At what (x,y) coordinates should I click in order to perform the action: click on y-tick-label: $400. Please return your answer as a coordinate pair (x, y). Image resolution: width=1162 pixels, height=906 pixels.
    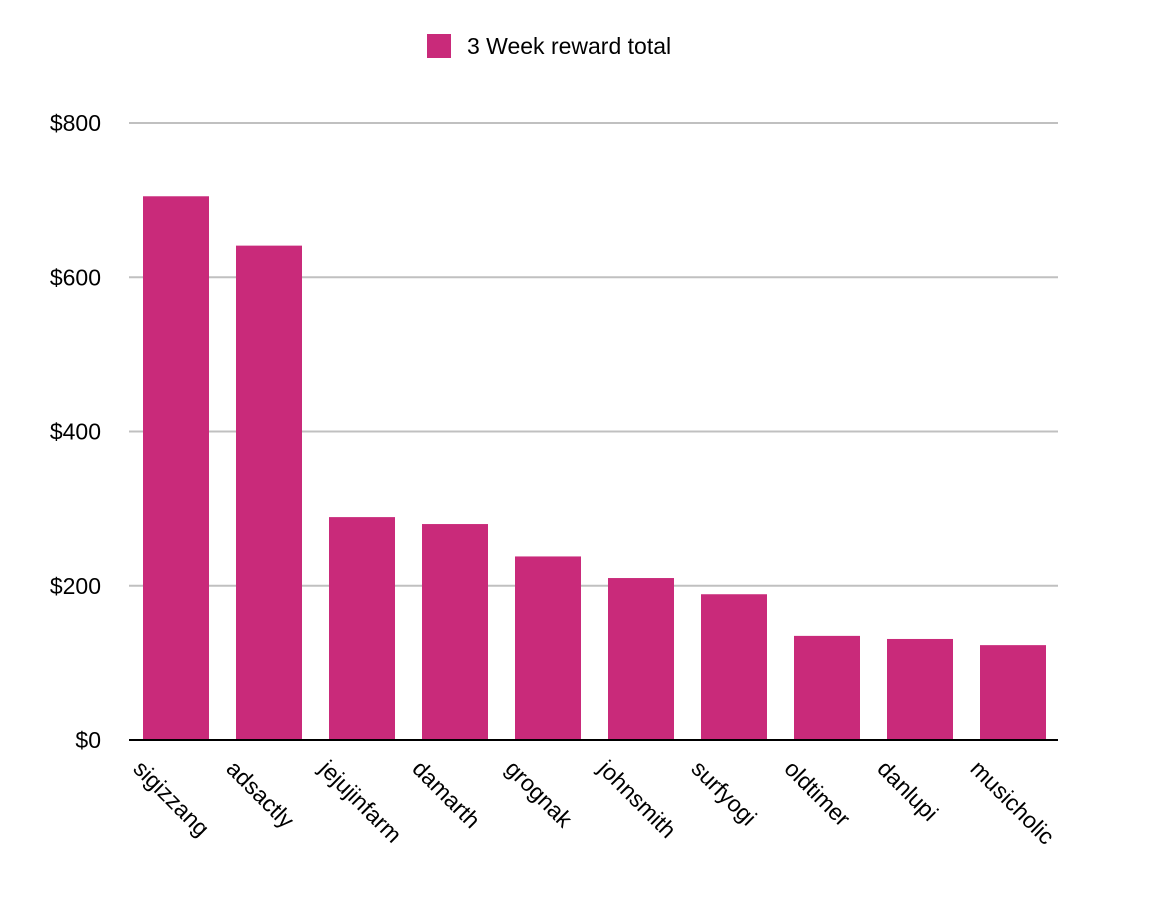
    Looking at the image, I should click on (75, 432).